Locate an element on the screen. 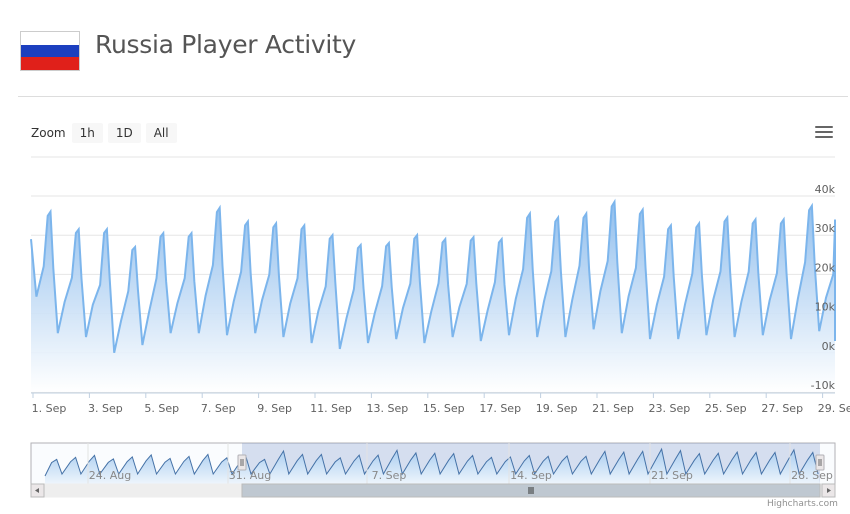  header-divider is located at coordinates (433, 96).